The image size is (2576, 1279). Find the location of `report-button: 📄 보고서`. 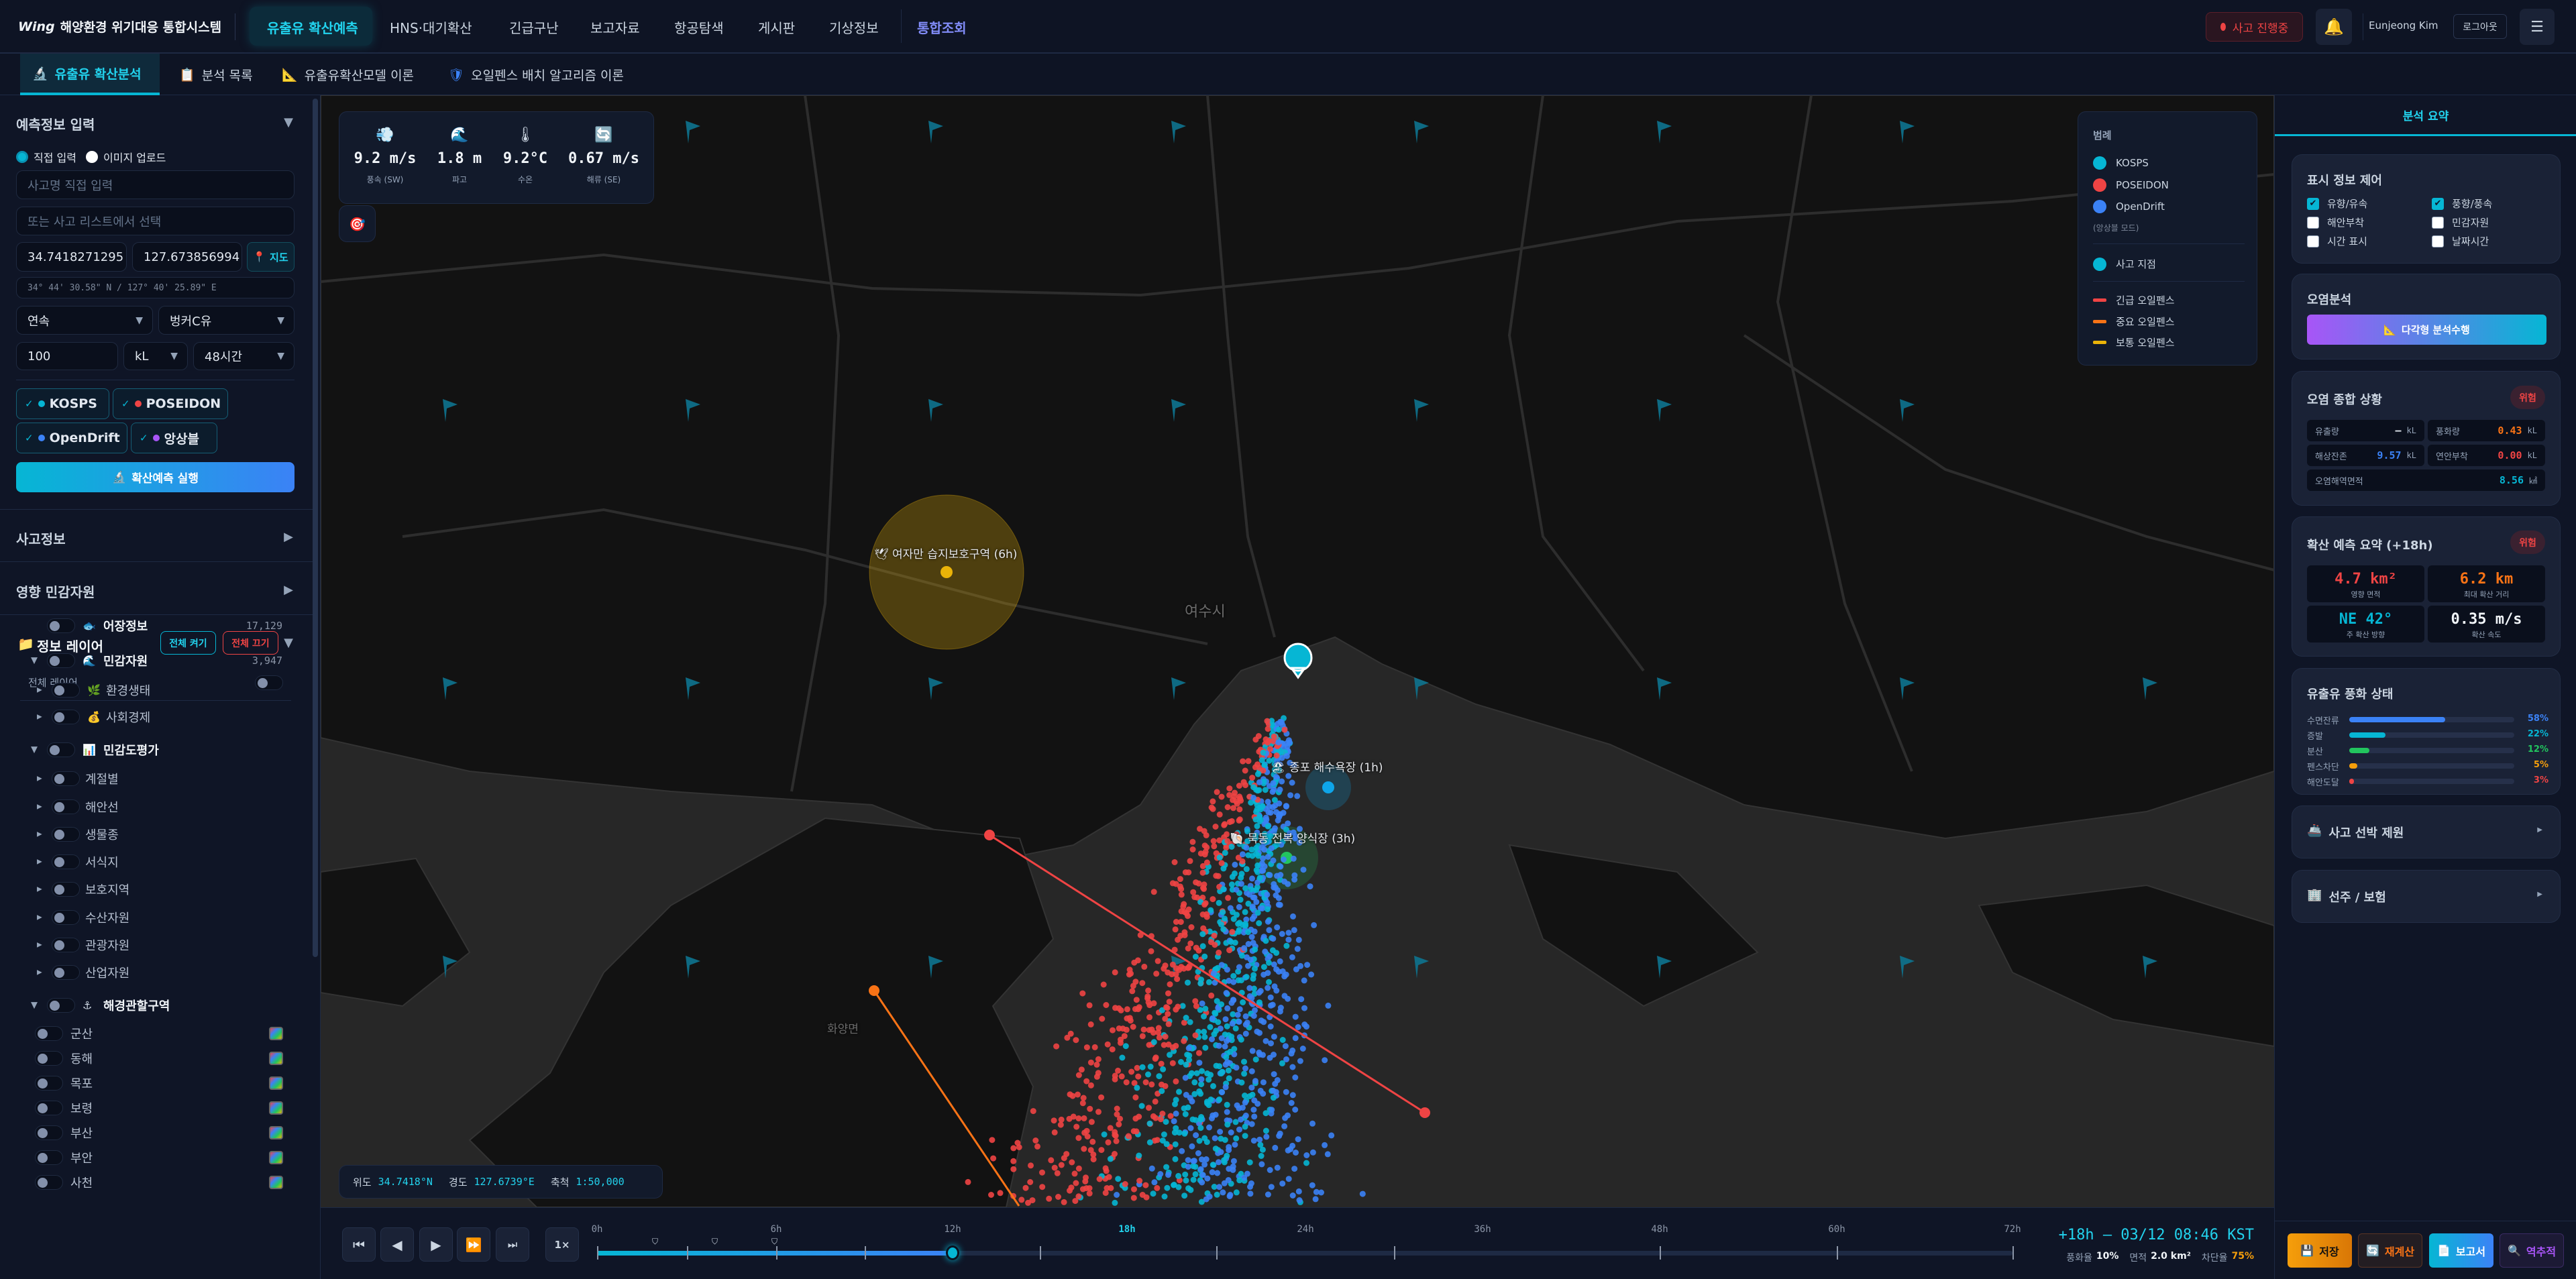

report-button: 📄 보고서 is located at coordinates (2461, 1250).